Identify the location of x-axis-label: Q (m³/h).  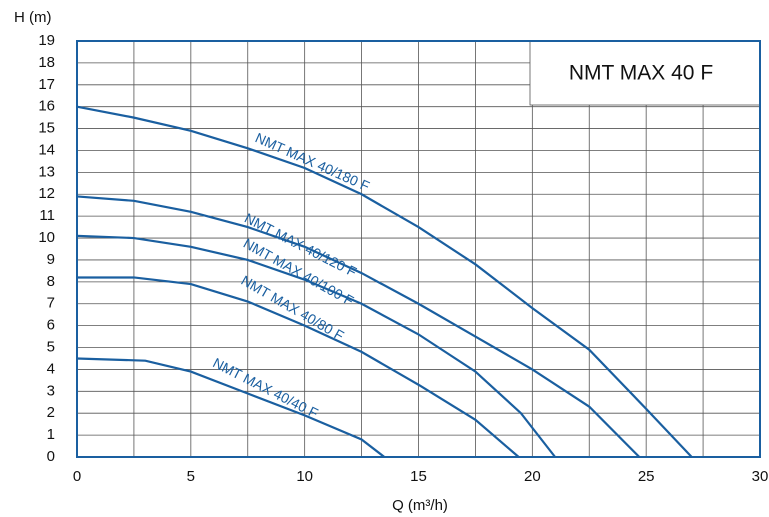
(420, 505).